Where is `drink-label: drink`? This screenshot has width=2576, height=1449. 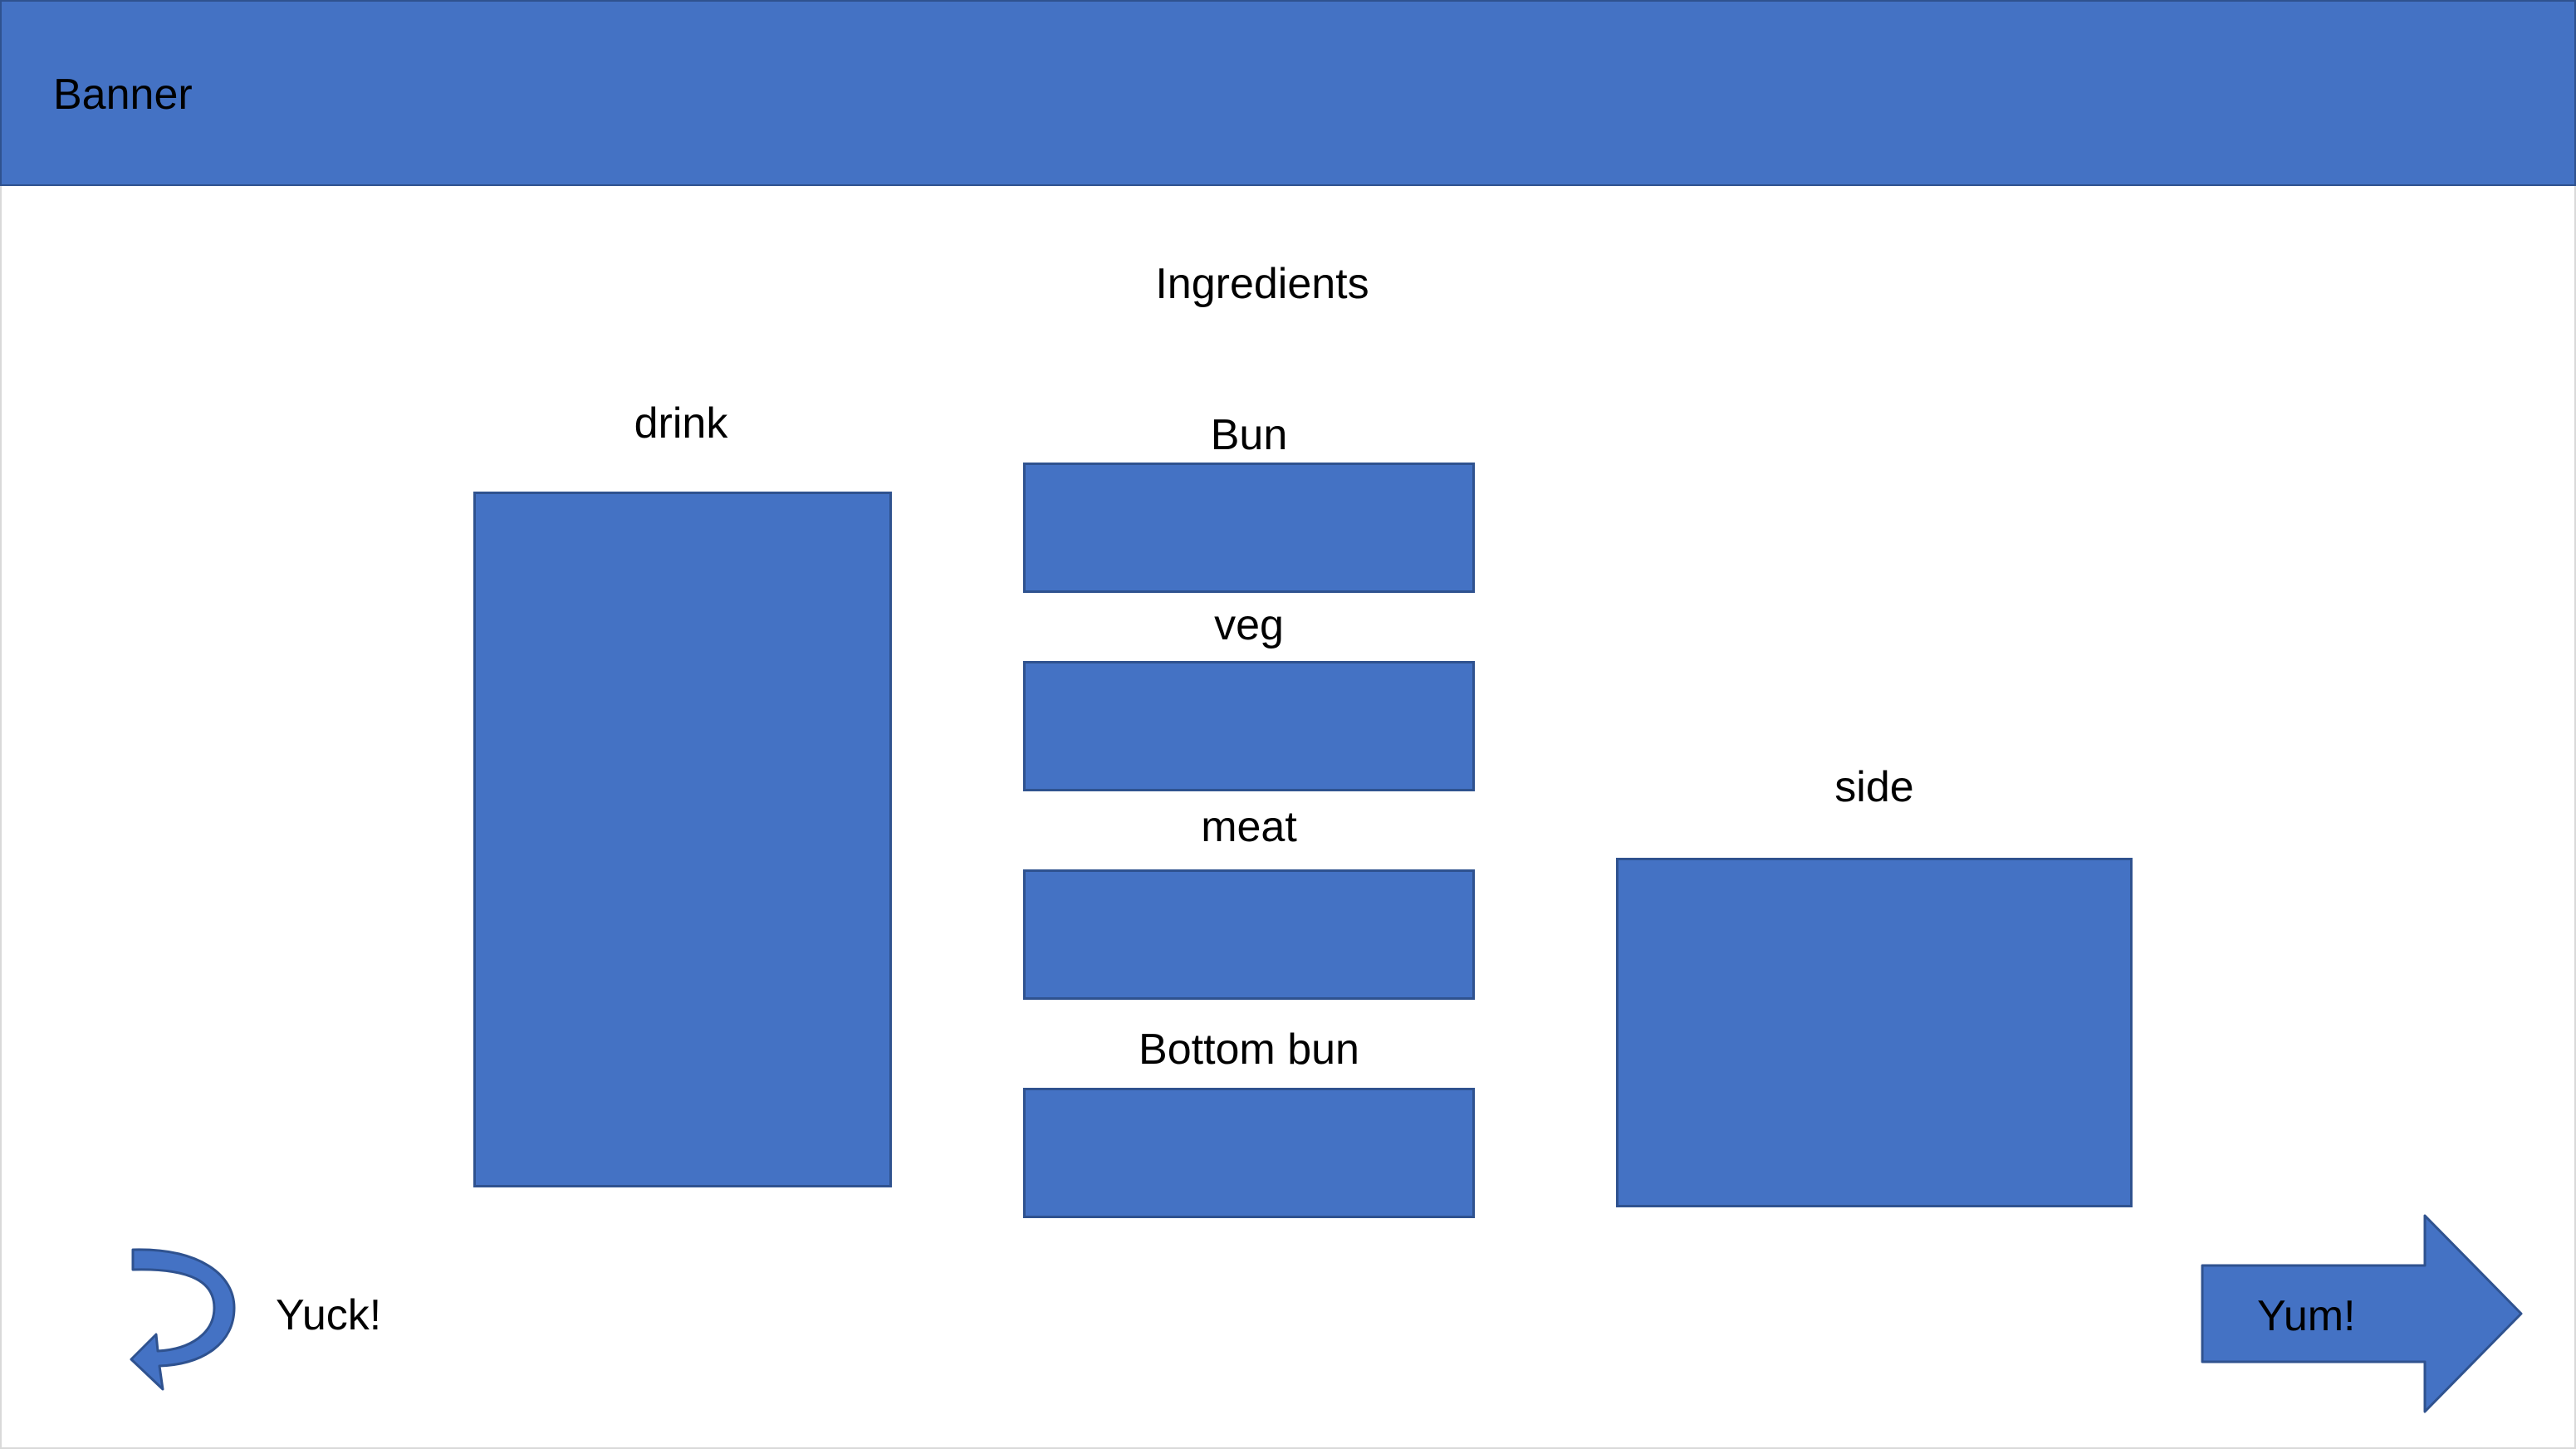 drink-label: drink is located at coordinates (681, 423).